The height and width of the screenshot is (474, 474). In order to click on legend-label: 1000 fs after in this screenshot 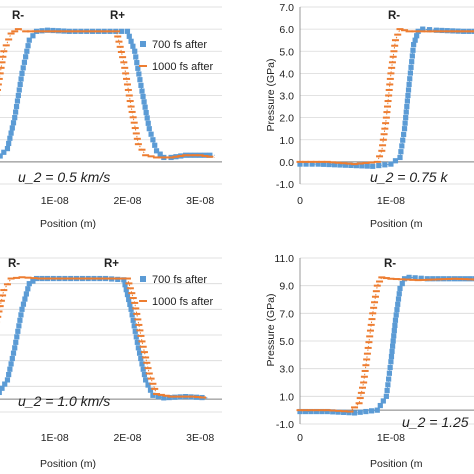, I will do `click(182, 67)`.